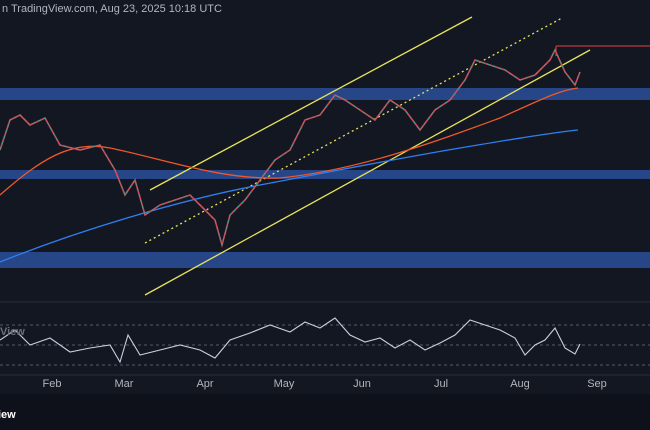 The width and height of the screenshot is (650, 430). What do you see at coordinates (8, 415) in the screenshot?
I see `logo: iew` at bounding box center [8, 415].